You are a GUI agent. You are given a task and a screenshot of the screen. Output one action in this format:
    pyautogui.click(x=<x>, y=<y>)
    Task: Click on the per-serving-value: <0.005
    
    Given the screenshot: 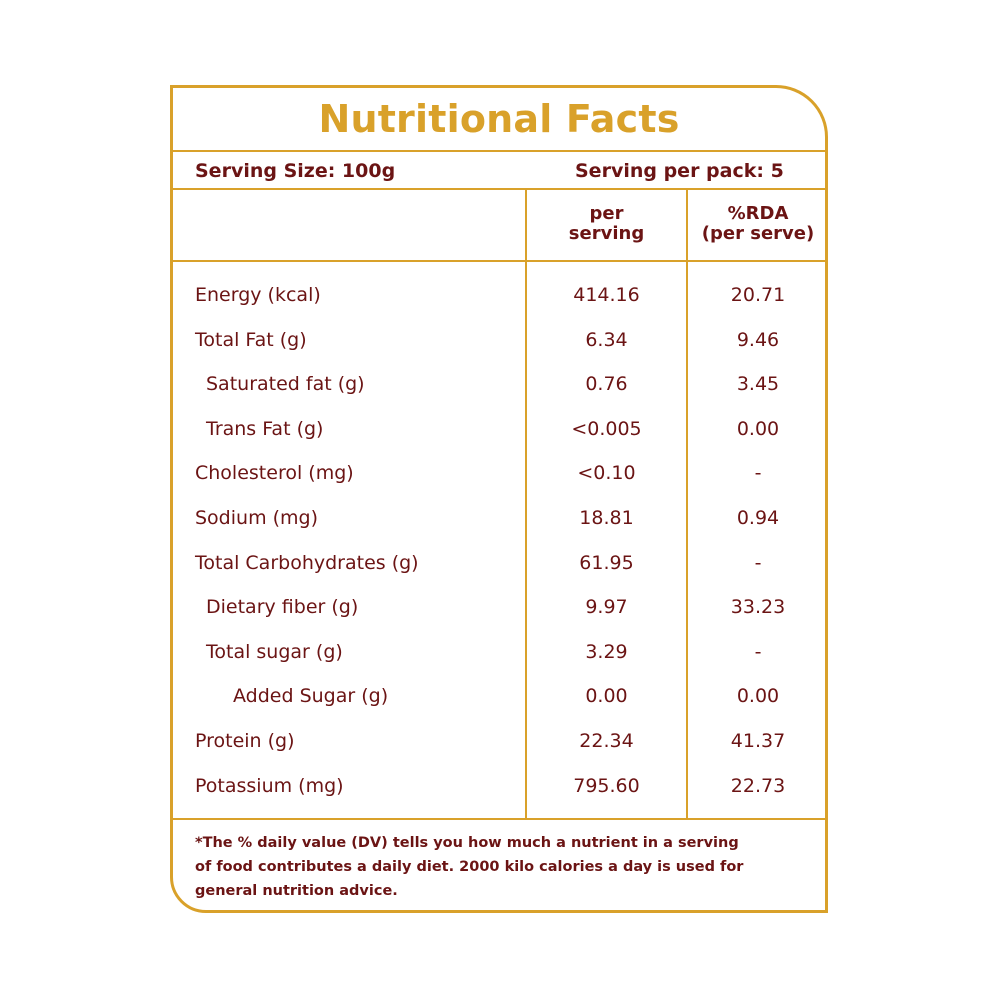 What is the action you would take?
    pyautogui.click(x=606, y=428)
    